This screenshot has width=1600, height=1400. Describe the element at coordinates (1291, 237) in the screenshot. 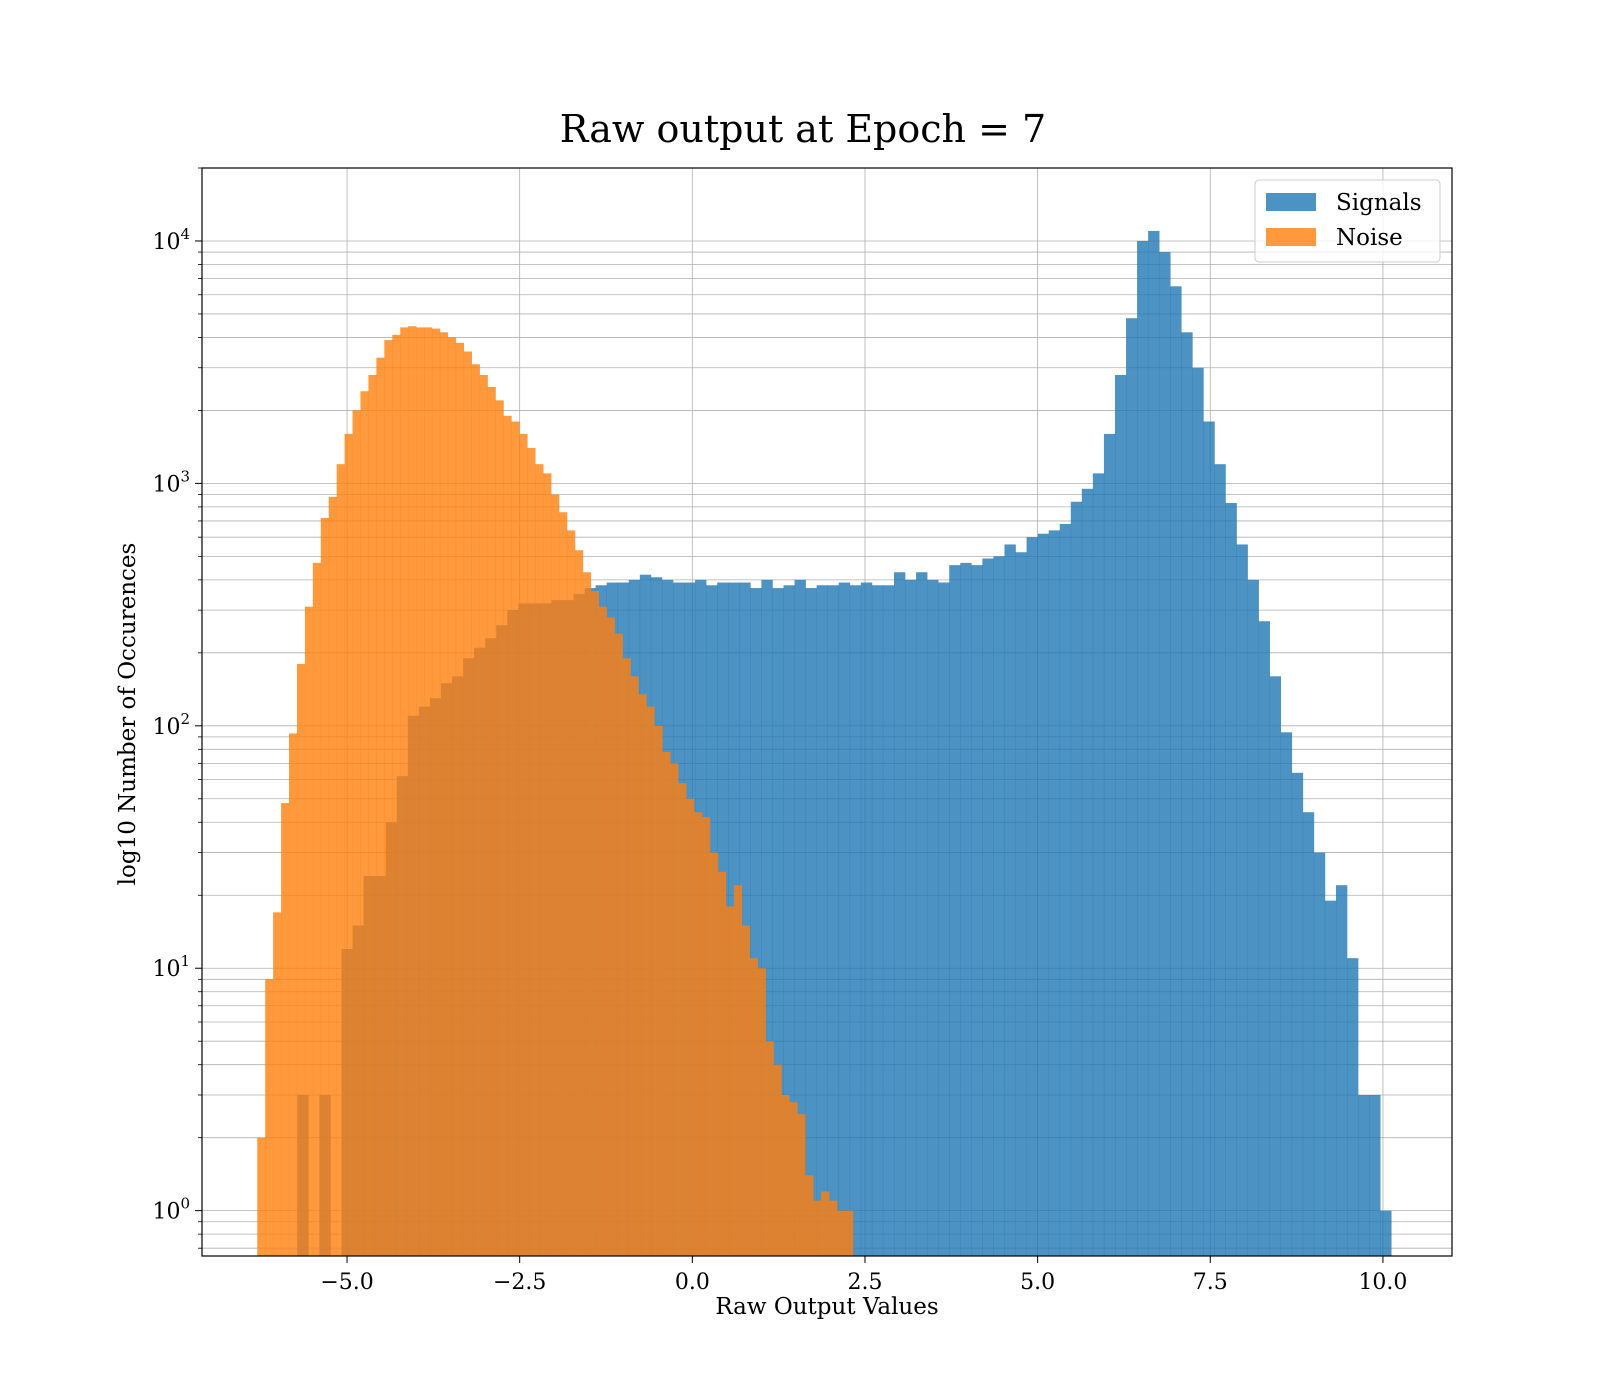

I see `legend-swatch-noise` at that location.